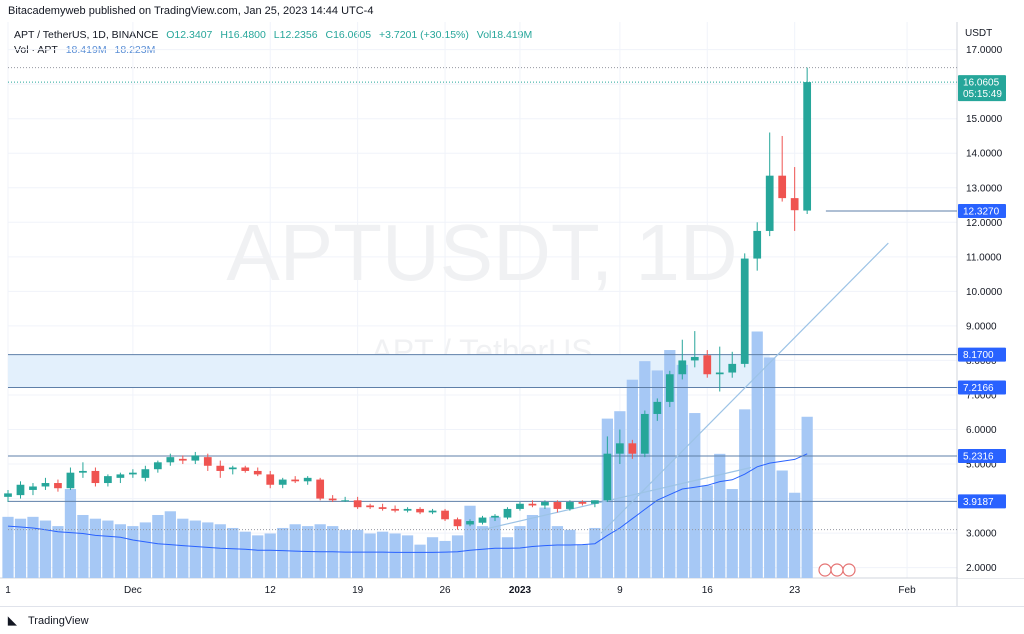  What do you see at coordinates (133, 590) in the screenshot?
I see `time-tick-1: Dec` at bounding box center [133, 590].